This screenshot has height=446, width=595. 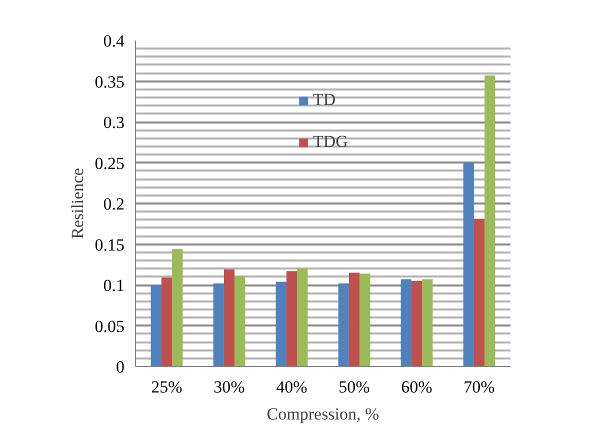 I want to click on x-tick-label: 70%, so click(x=479, y=387).